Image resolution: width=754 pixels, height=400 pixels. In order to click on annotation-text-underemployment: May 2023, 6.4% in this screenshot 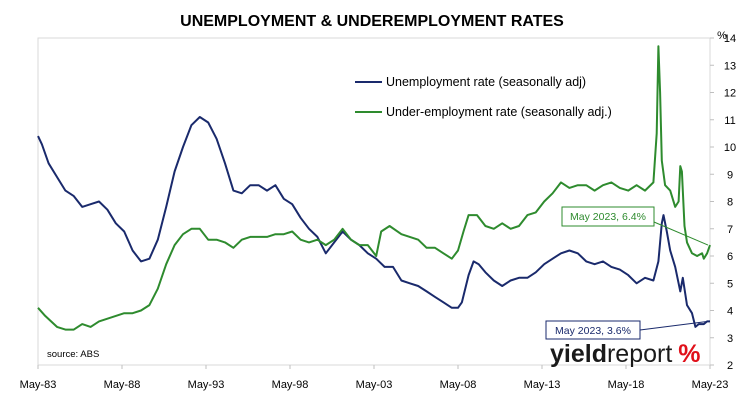, I will do `click(608, 217)`.